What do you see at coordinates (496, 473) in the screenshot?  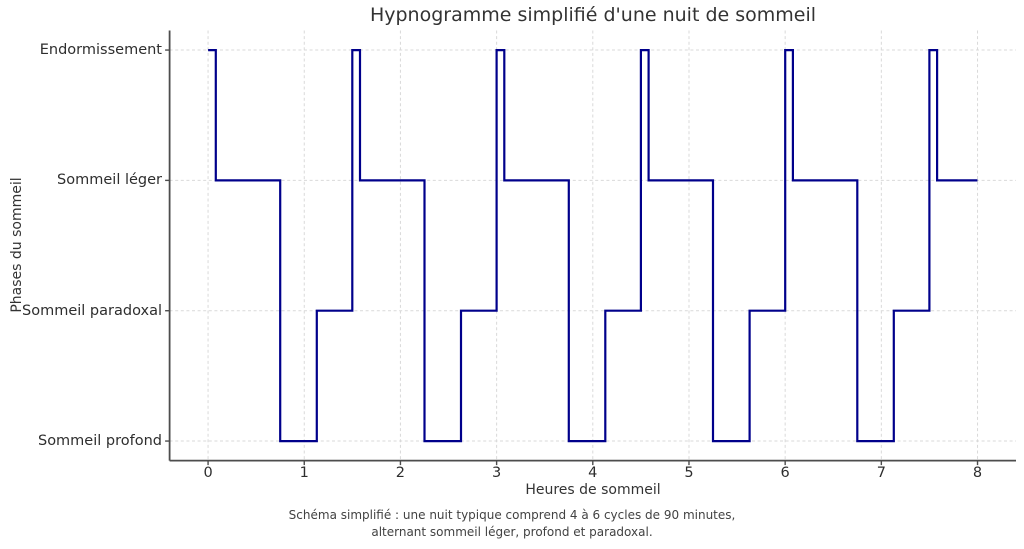 I see `x-tick-label: 3` at bounding box center [496, 473].